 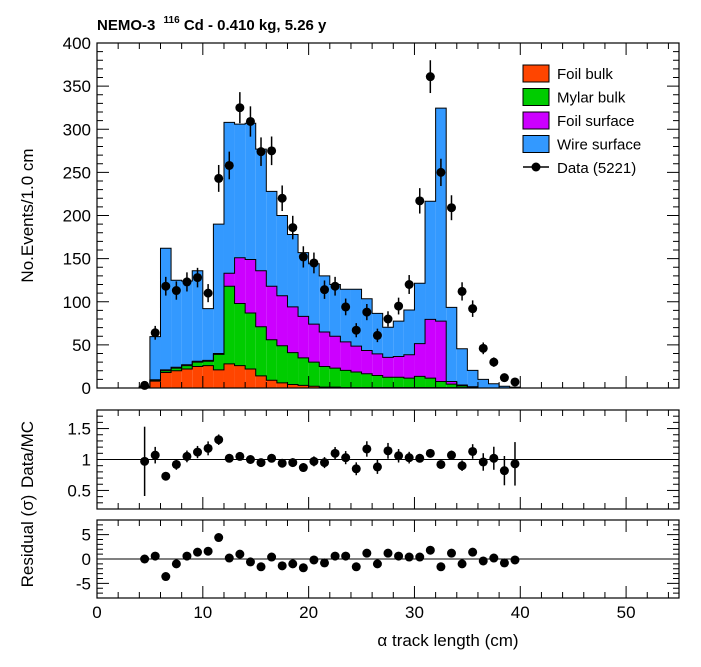 I want to click on y-tick-label: 50, so click(x=81, y=345).